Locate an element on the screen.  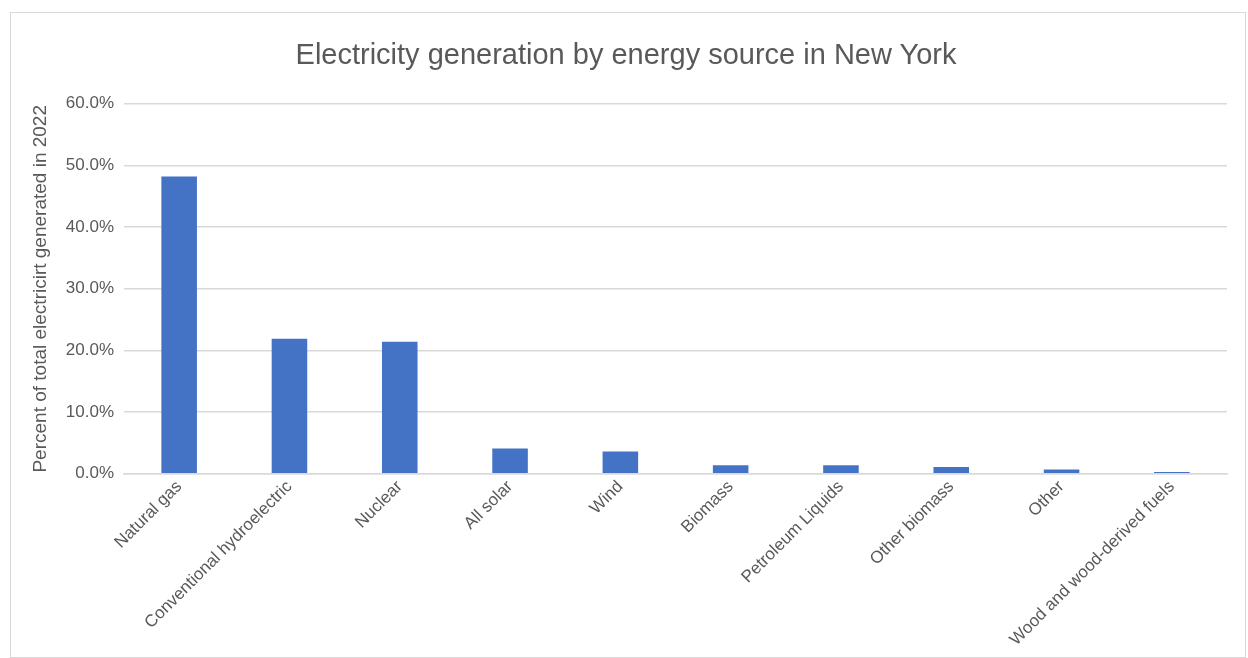
y-tick-label: 60.0% is located at coordinates (89, 103).